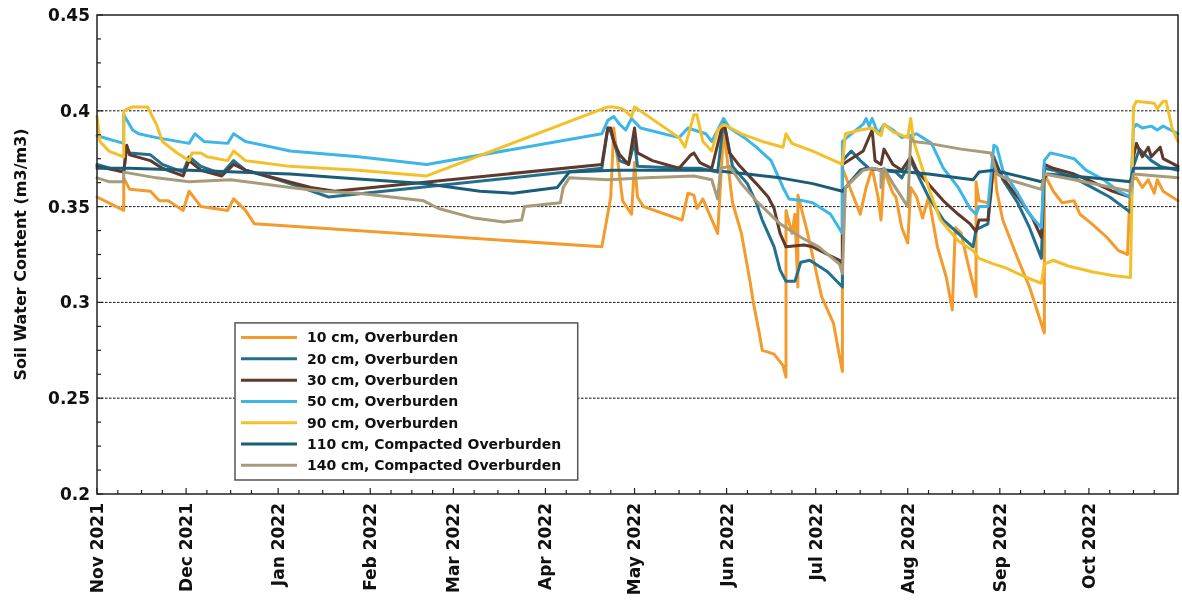  I want to click on legend-label: 110 cm, Compacted Overburden, so click(434, 443).